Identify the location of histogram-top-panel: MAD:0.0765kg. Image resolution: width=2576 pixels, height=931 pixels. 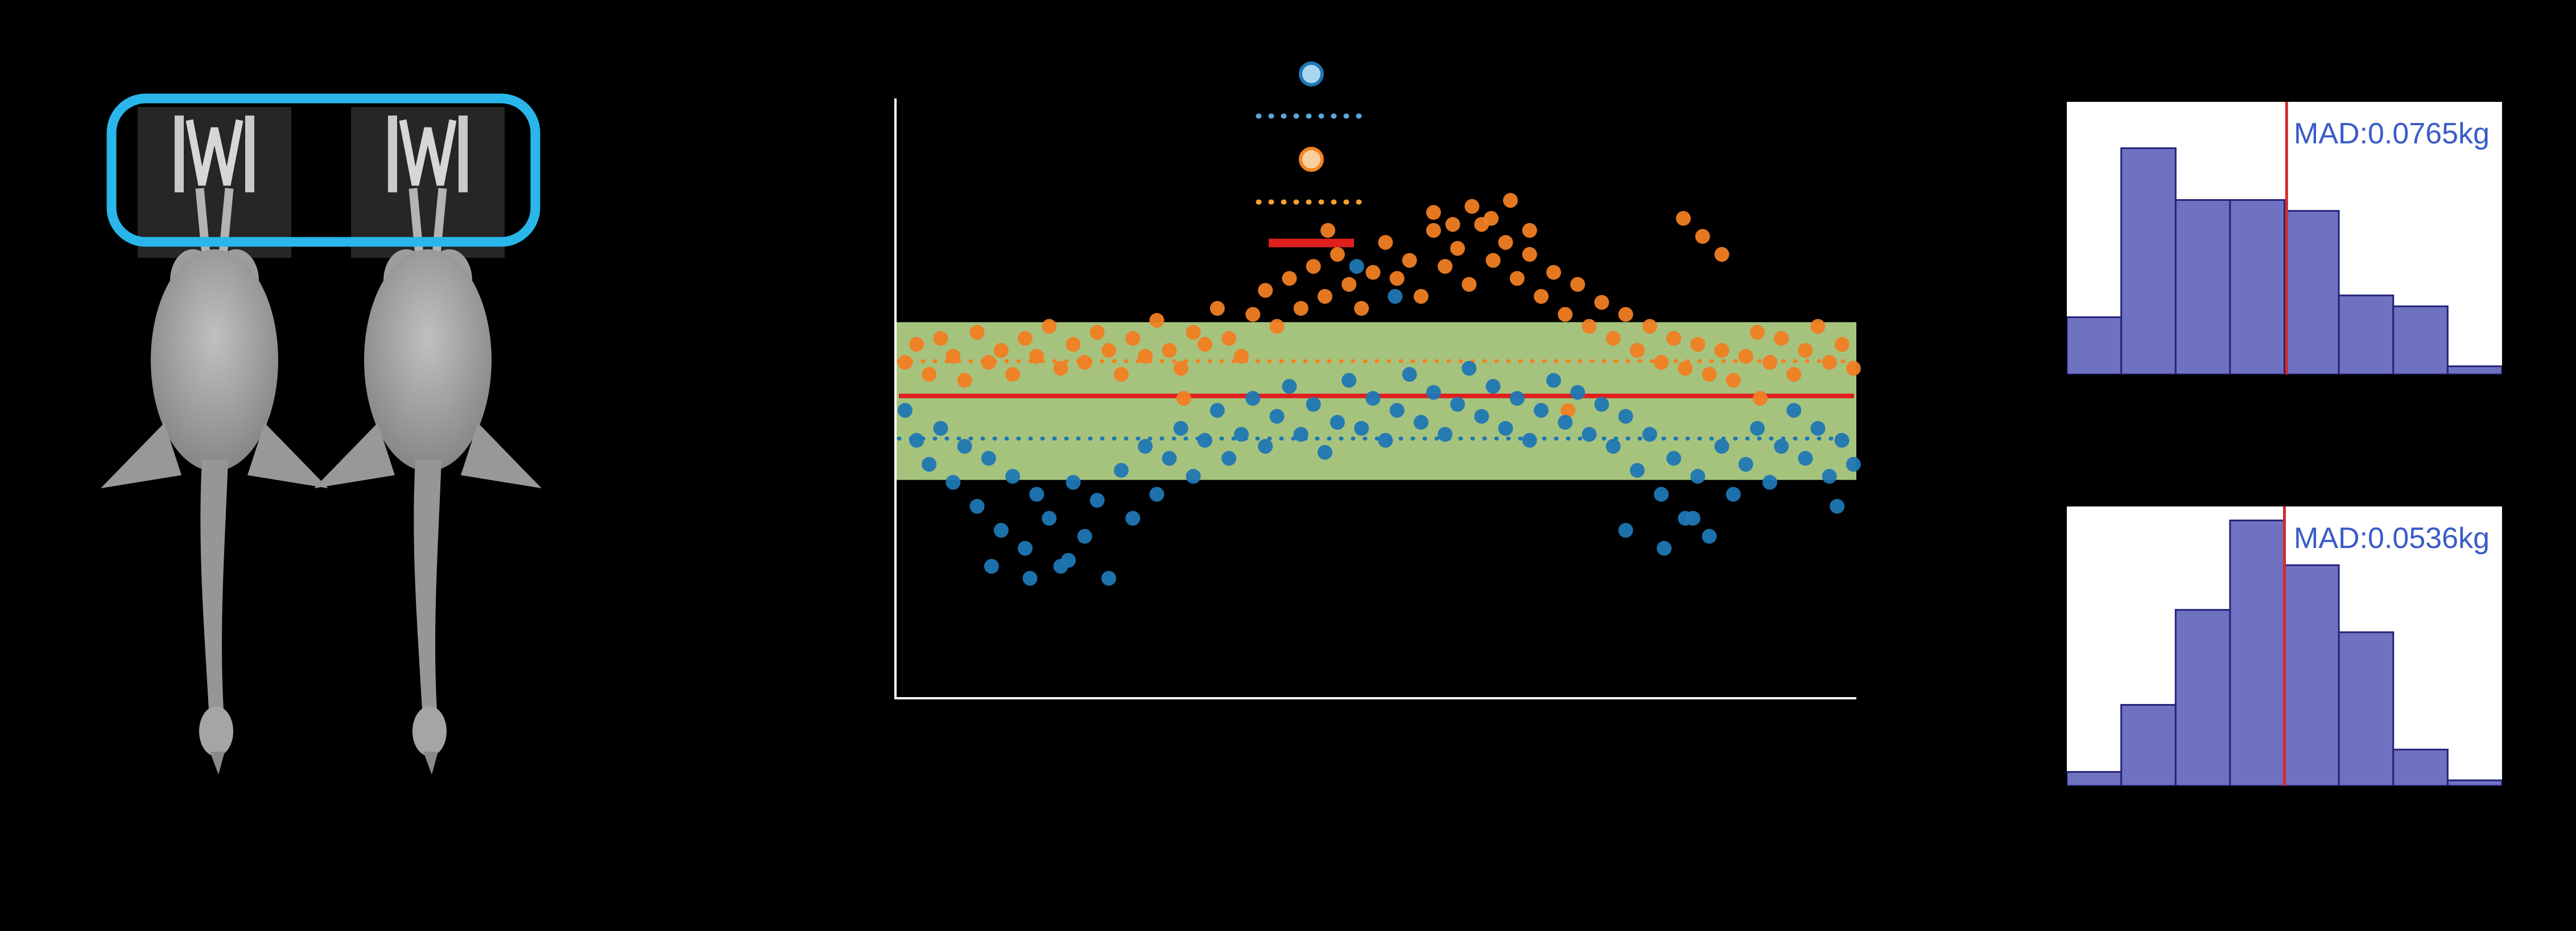
(2285, 238).